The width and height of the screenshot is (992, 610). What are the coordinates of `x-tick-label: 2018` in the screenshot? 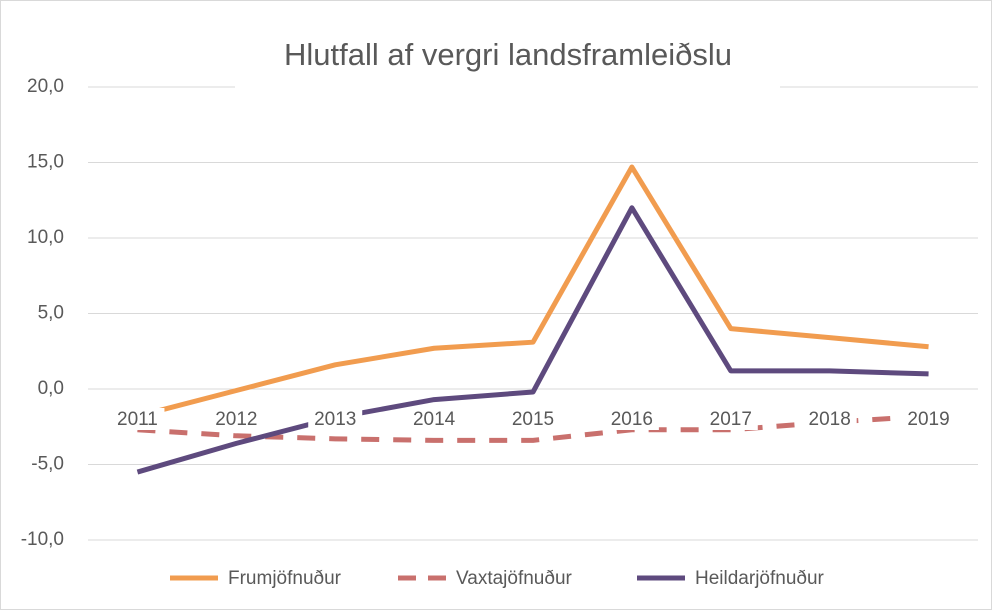 It's located at (830, 419).